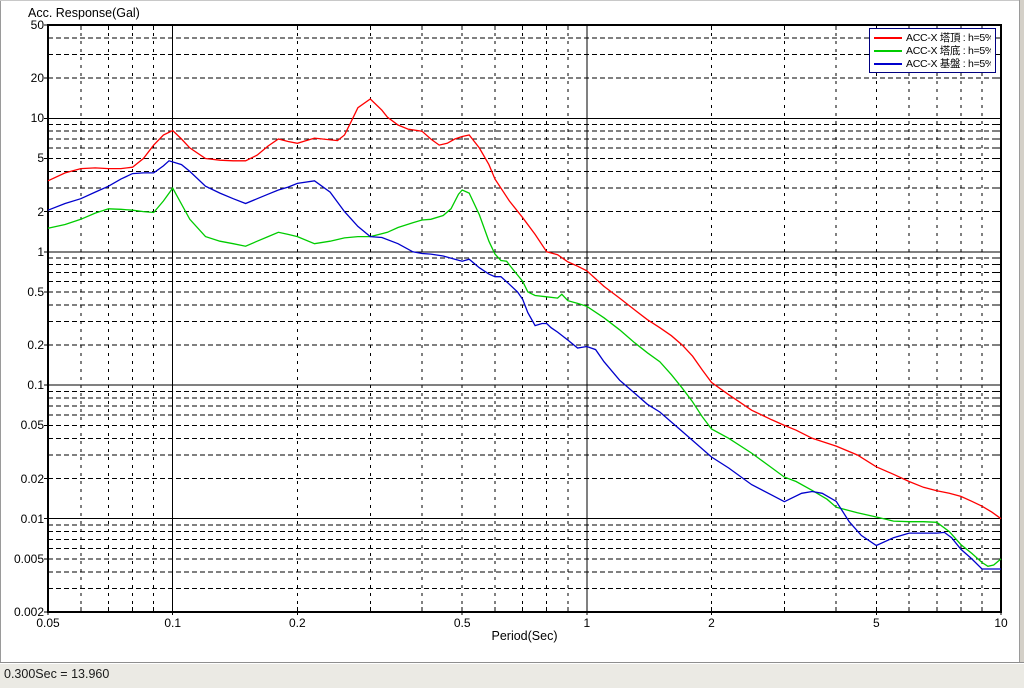 The image size is (1024, 688). I want to click on legend-entry-label: ACC-X 塔頂 : h=5%, so click(948, 38).